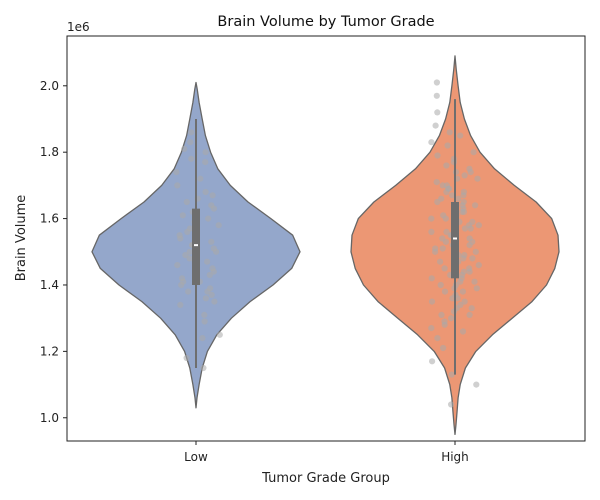  What do you see at coordinates (49, 351) in the screenshot?
I see `y-tick-label: 1.2` at bounding box center [49, 351].